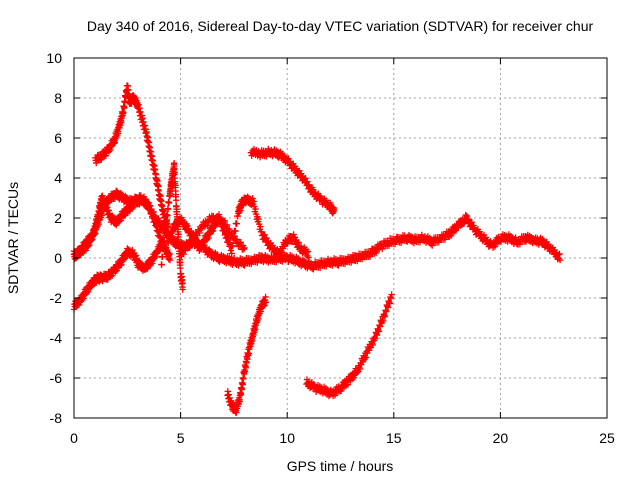 The image size is (640, 480). What do you see at coordinates (58, 138) in the screenshot?
I see `y-tick-label: 6` at bounding box center [58, 138].